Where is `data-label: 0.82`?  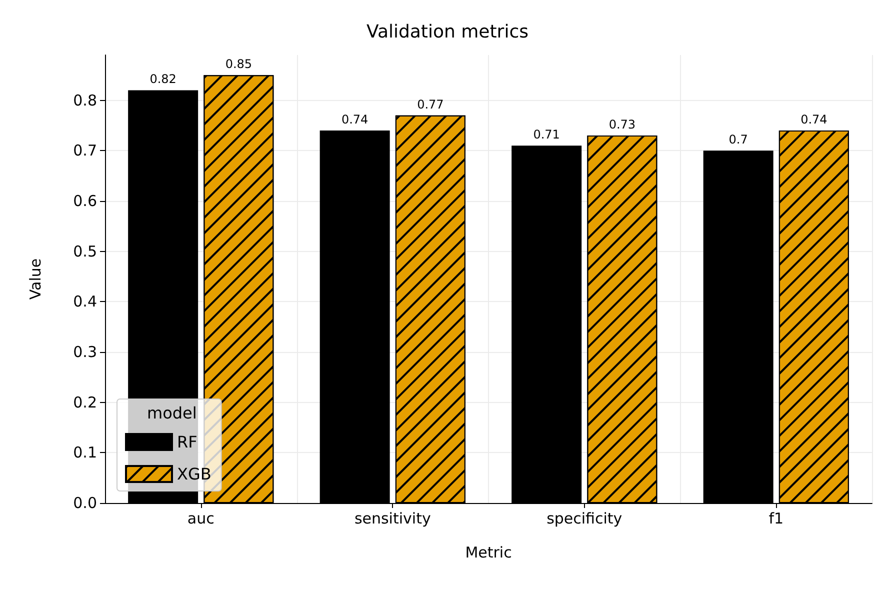 data-label: 0.82 is located at coordinates (163, 79).